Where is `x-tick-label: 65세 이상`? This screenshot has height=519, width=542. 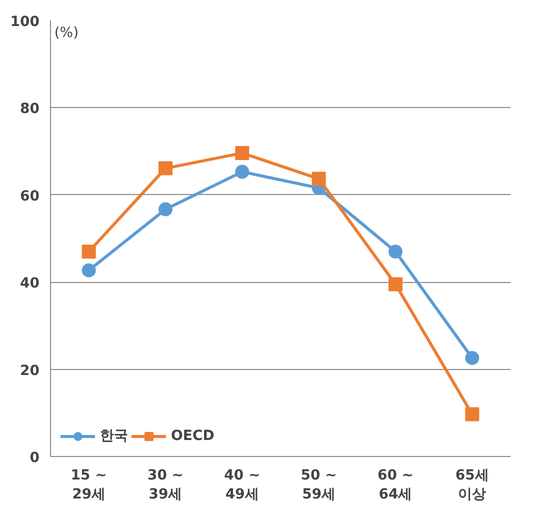
x-tick-label: 65세 이상 is located at coordinates (472, 485).